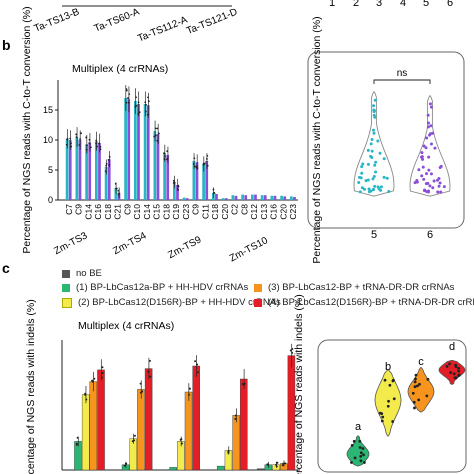 The width and height of the screenshot is (474, 474). I want to click on top-label-4: Ta-TS121-D, so click(212, 22).